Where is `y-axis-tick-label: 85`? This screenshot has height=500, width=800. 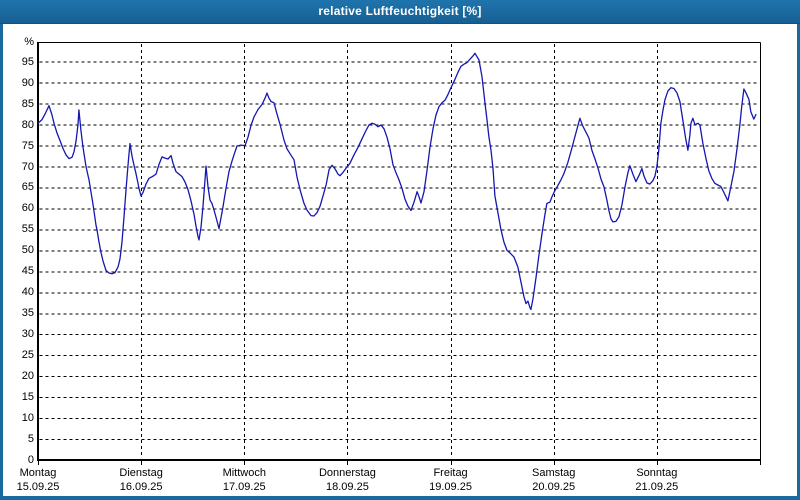
y-axis-tick-label: 85 is located at coordinates (27, 103).